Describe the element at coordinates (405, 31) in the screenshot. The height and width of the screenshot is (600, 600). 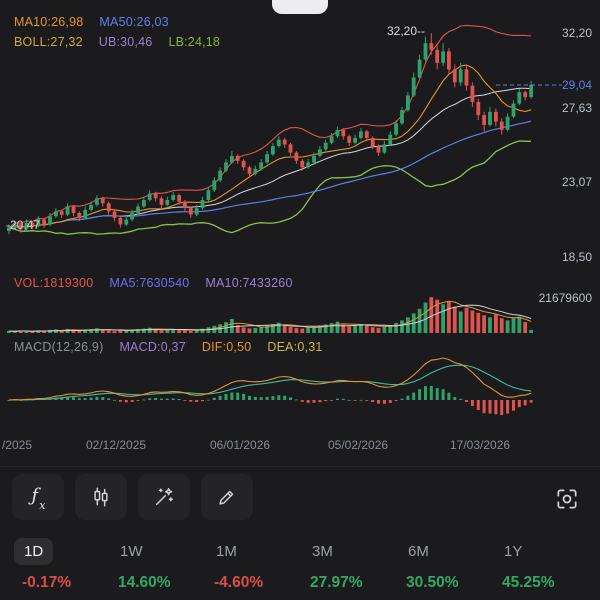
I see `peak-price-annotation: 32,20--` at that location.